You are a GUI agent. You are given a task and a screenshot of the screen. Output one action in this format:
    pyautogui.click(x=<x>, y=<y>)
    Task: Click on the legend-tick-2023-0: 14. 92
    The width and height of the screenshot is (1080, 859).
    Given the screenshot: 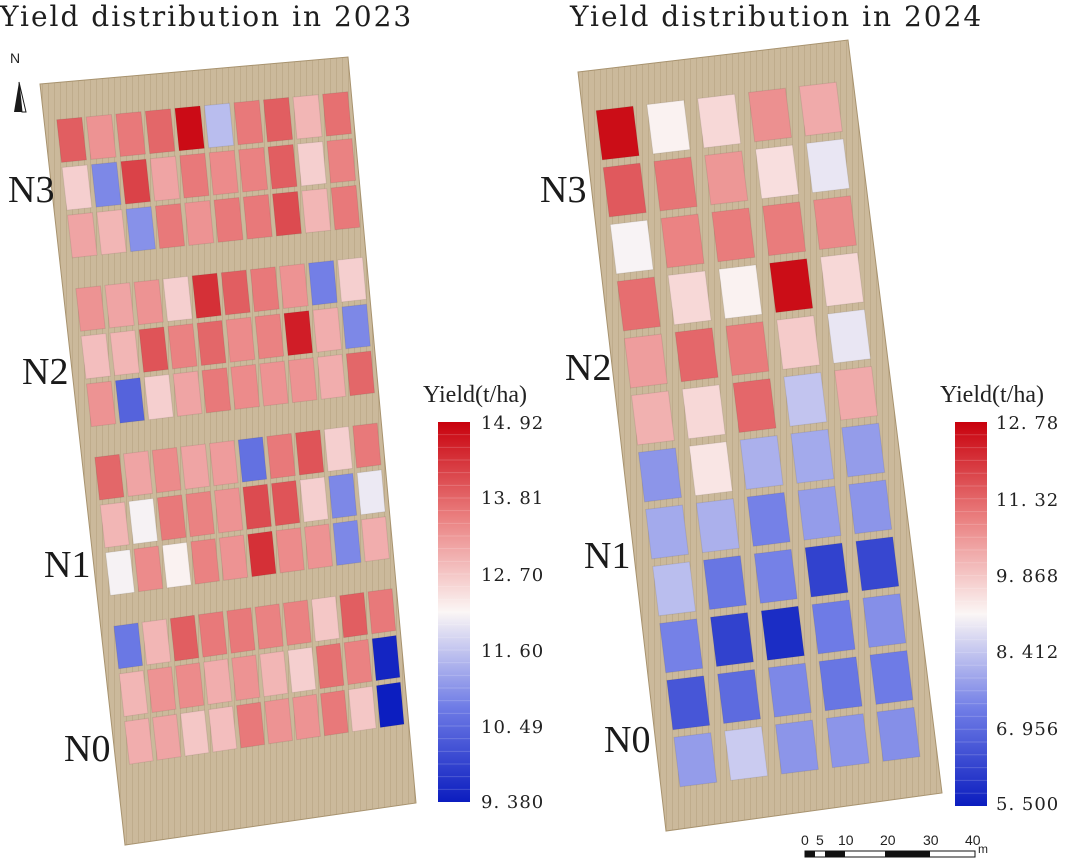 What is the action you would take?
    pyautogui.click(x=513, y=423)
    